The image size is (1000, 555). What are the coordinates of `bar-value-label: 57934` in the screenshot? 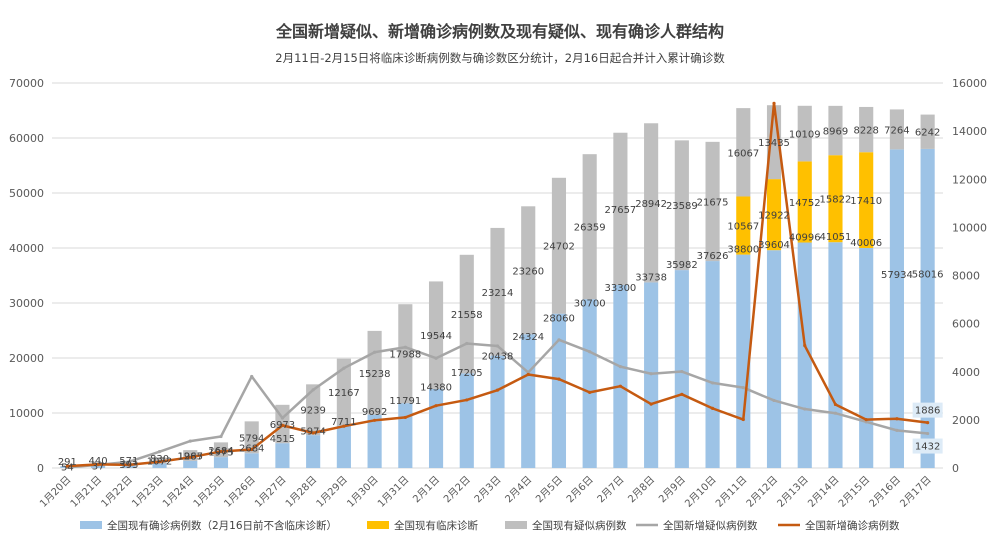 It's located at (897, 275).